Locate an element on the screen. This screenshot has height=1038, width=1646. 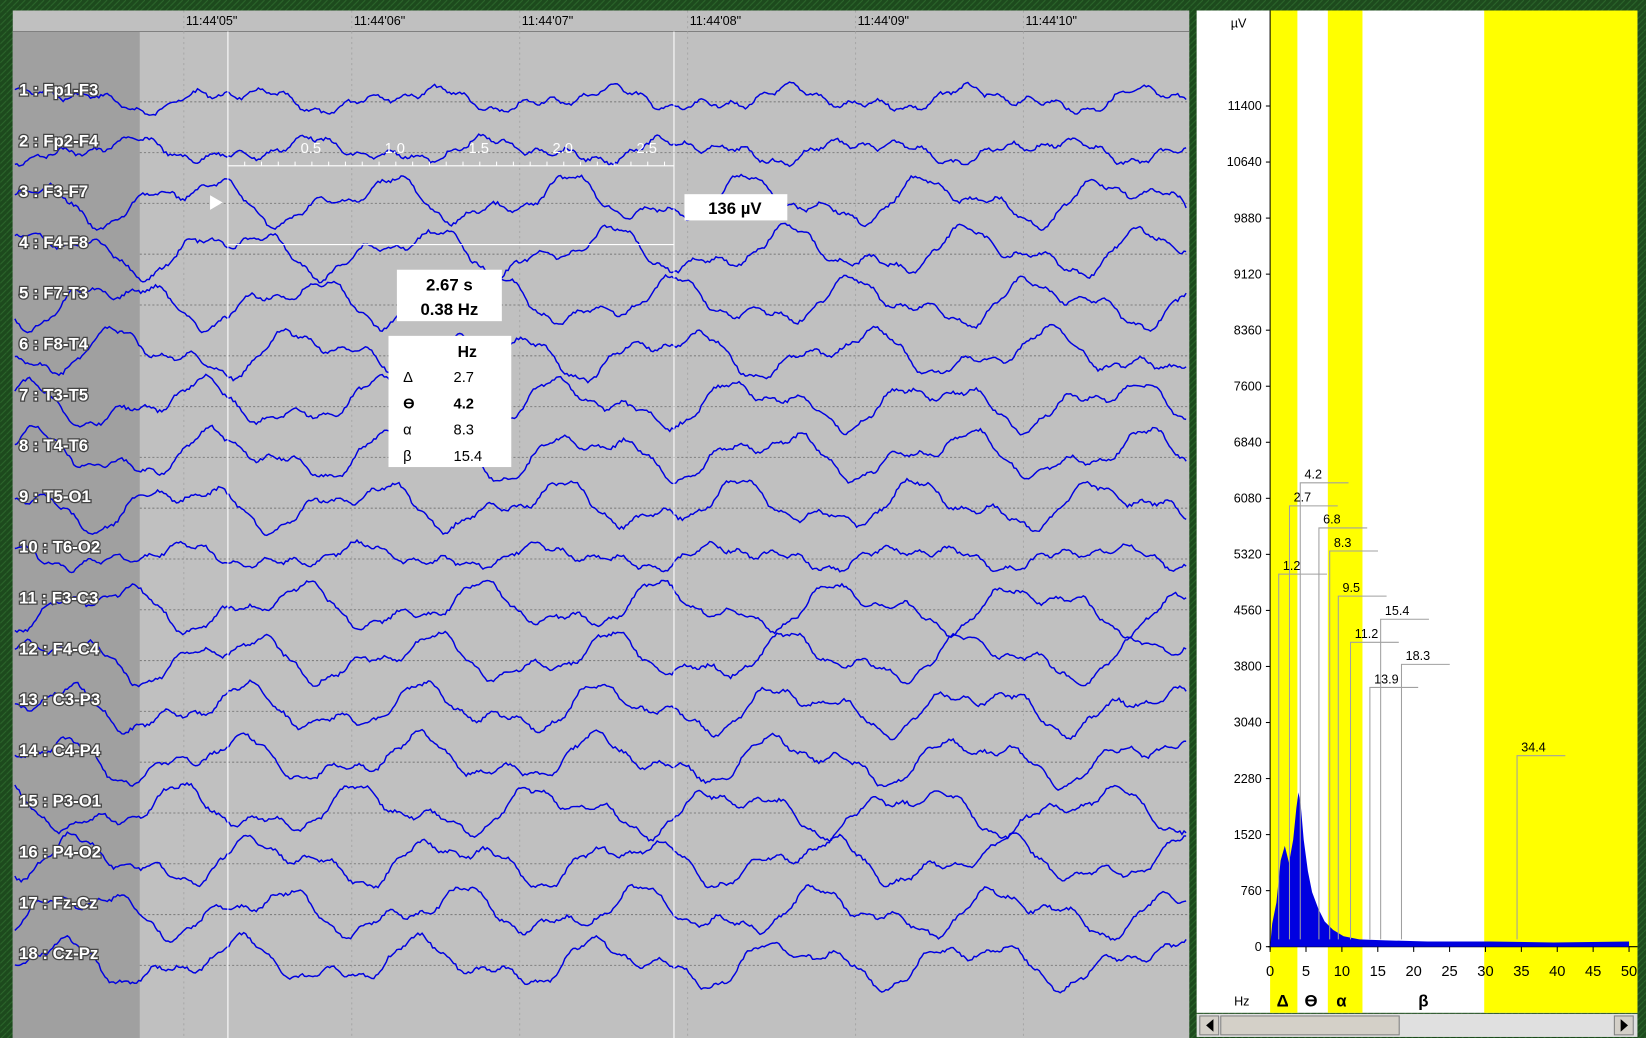
channel-label: 2 : Fp2-F4 is located at coordinates (59, 140).